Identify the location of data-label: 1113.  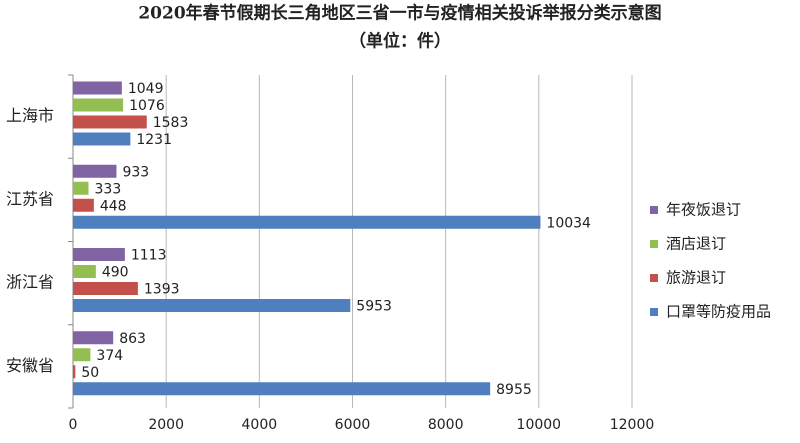
(149, 256).